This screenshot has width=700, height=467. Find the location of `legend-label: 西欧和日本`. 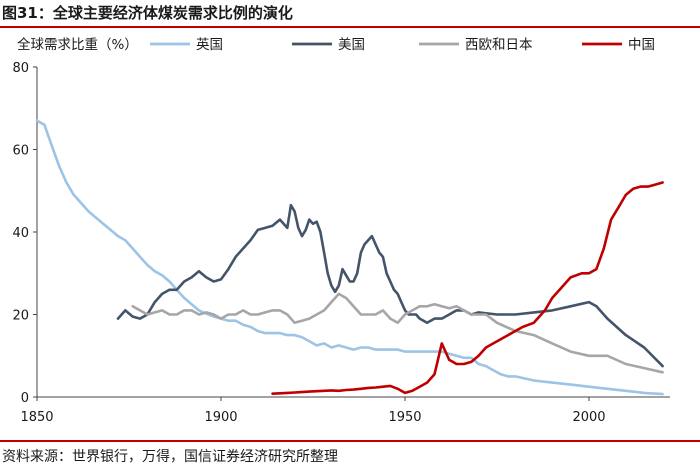

legend-label: 西欧和日本 is located at coordinates (499, 45).